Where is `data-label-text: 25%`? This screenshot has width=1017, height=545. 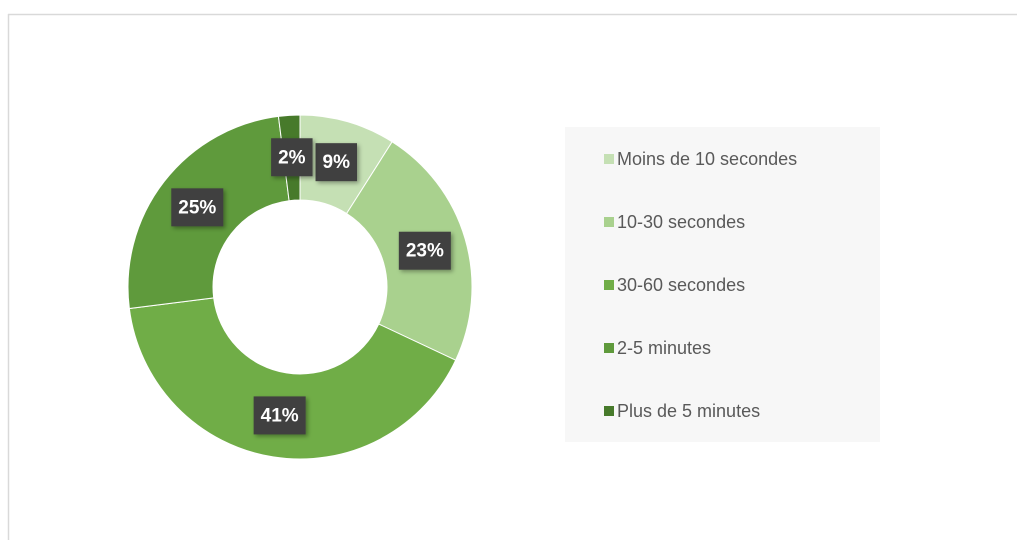 data-label-text: 25% is located at coordinates (197, 207).